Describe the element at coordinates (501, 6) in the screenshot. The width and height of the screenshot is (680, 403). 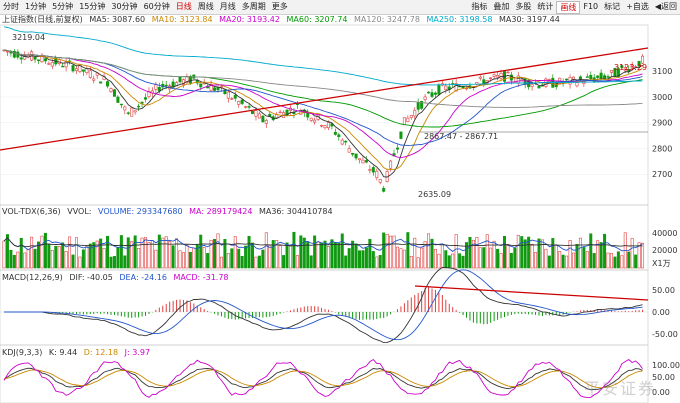
I see `tool-tab-1: 叠加` at that location.